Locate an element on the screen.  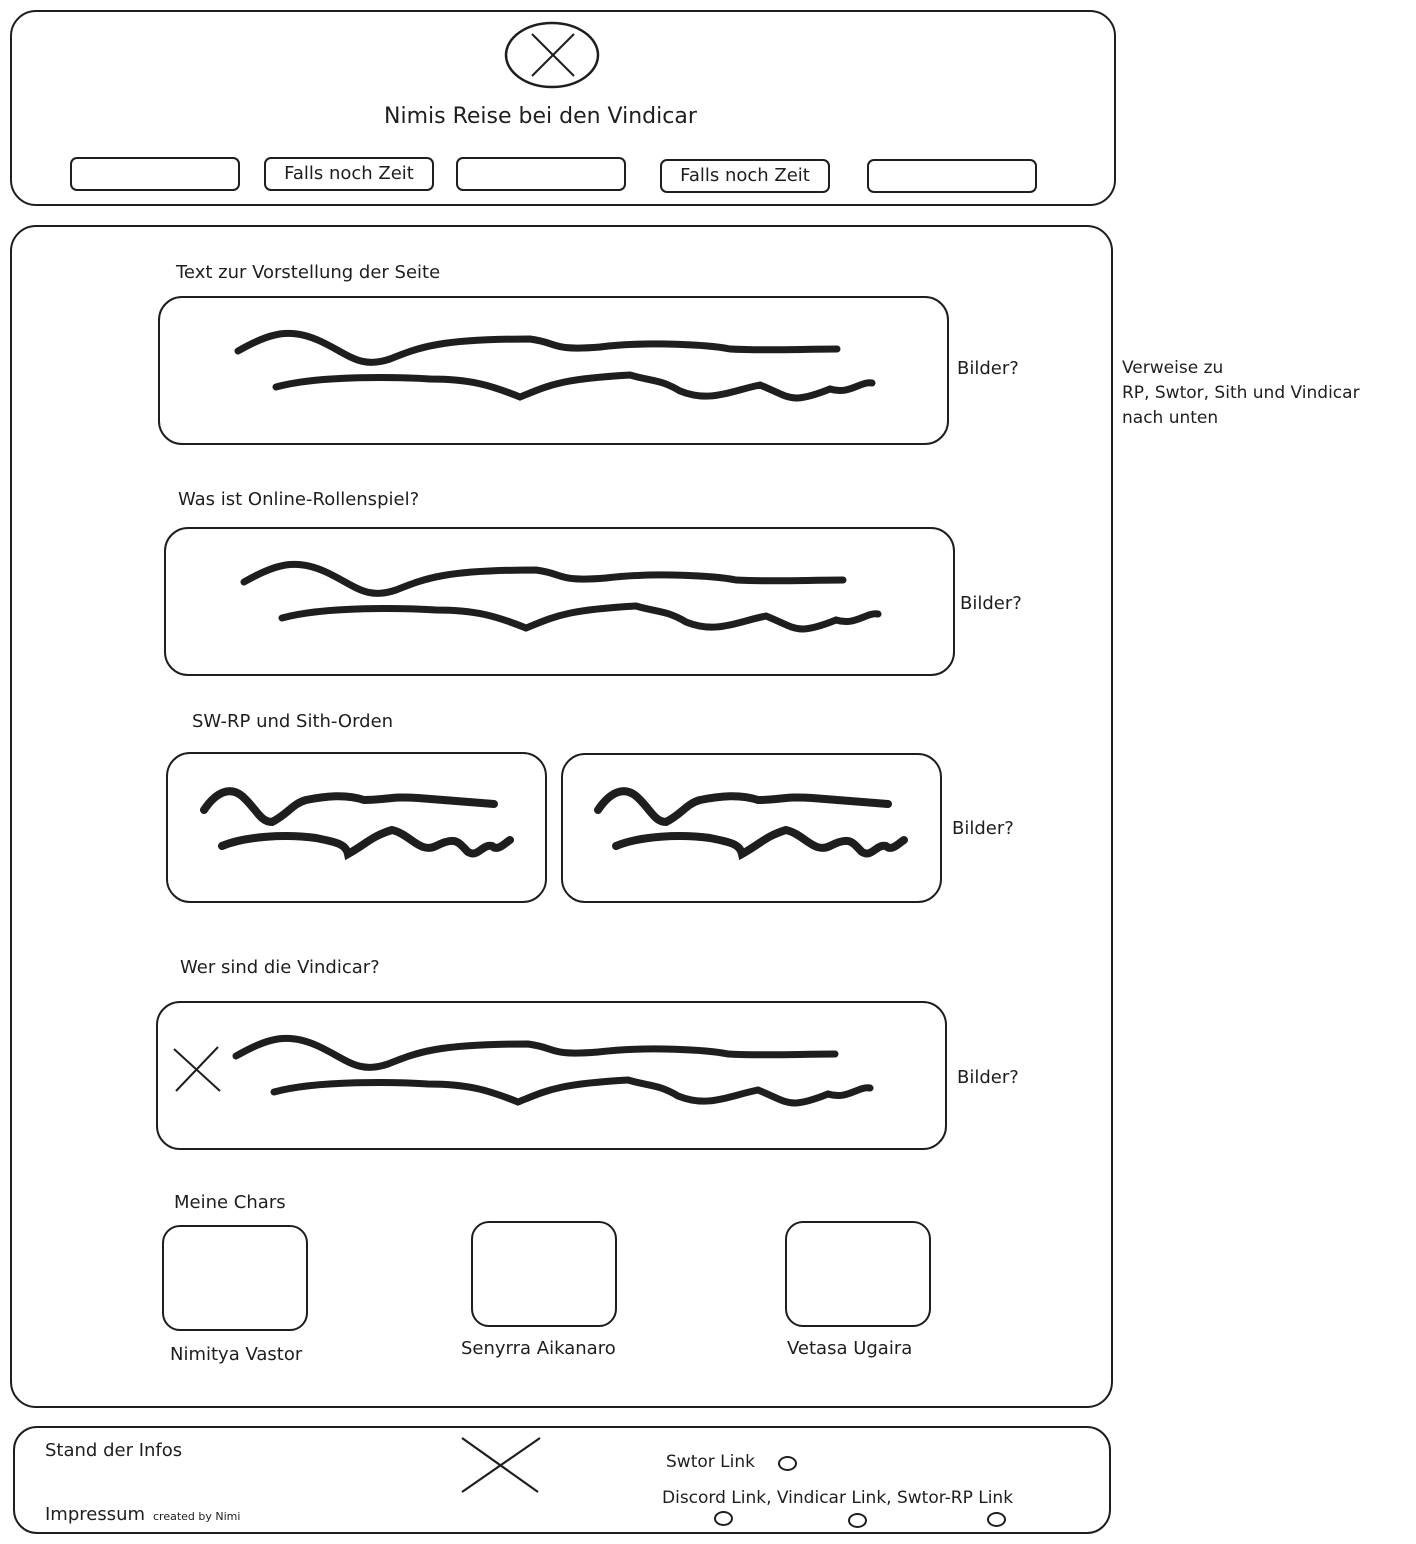
section-box-intro is located at coordinates (553, 370).